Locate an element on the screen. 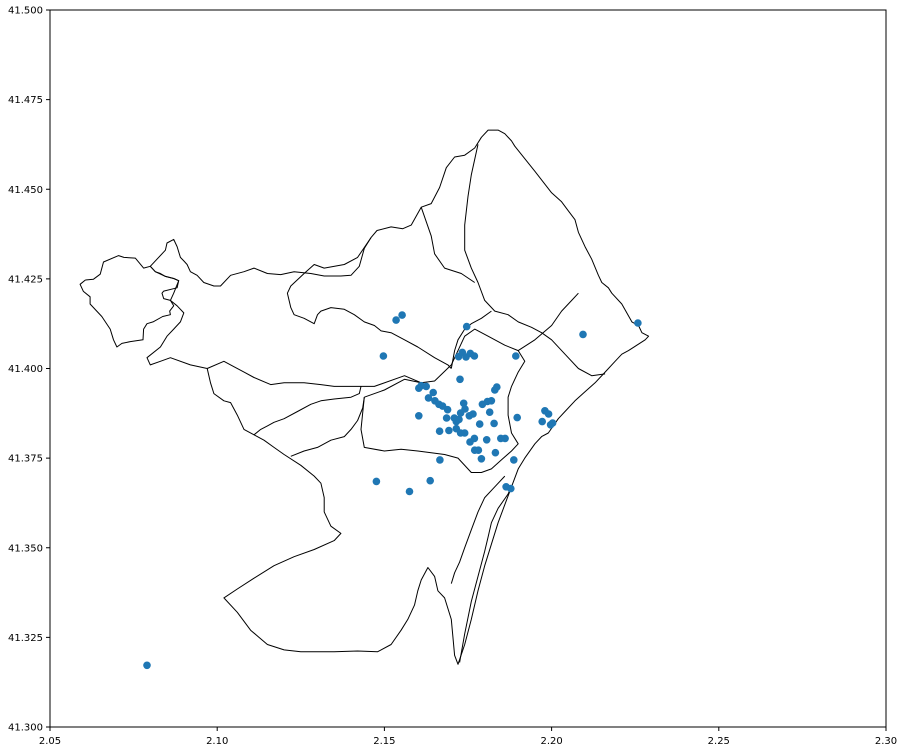 The height and width of the screenshot is (751, 904). boundary-horta-divider is located at coordinates (447, 245).